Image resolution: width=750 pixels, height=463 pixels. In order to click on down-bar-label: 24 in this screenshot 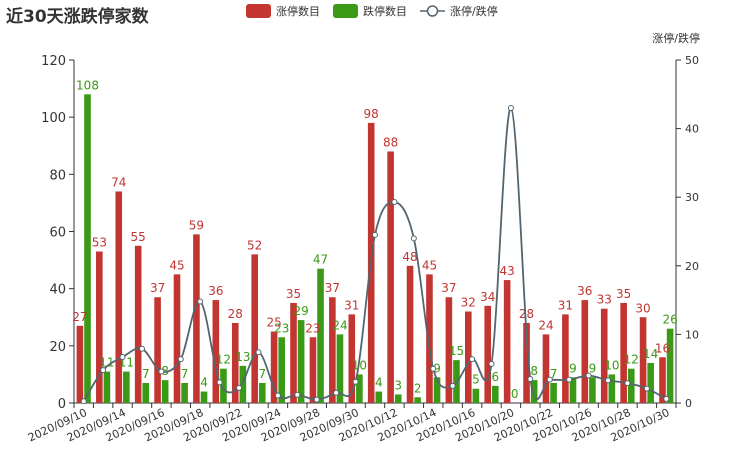, I will do `click(339, 325)`.